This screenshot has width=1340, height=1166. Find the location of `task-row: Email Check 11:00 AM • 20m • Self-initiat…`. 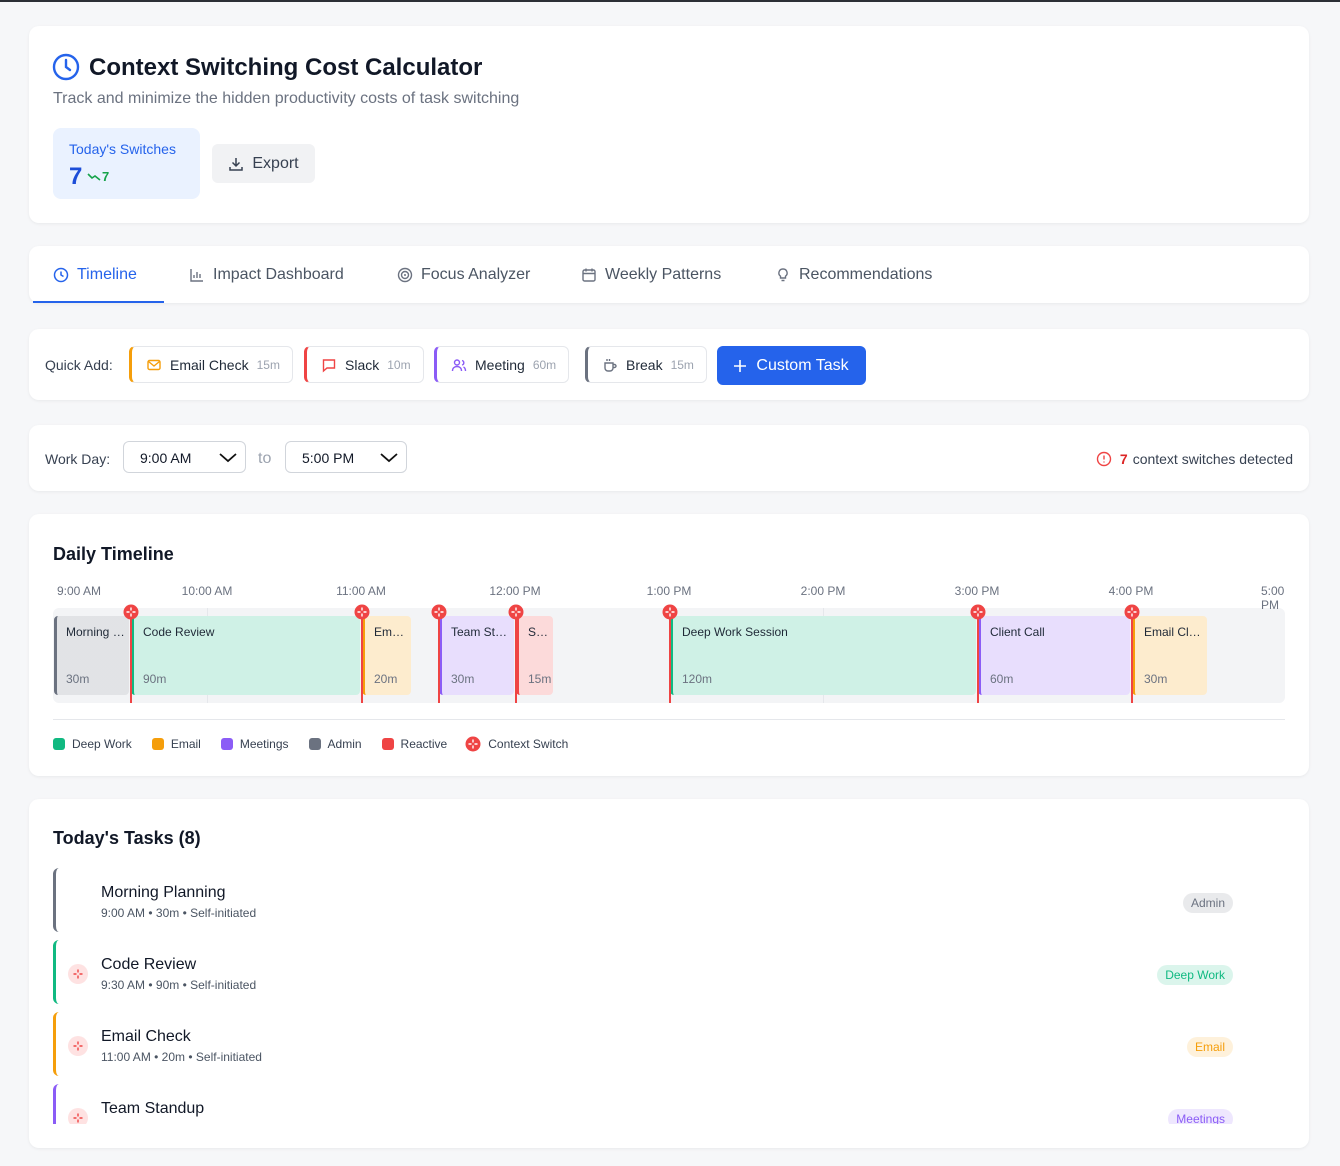

task-row: Email Check 11:00 AM • 20m • Self-initiat… is located at coordinates (643, 1044).